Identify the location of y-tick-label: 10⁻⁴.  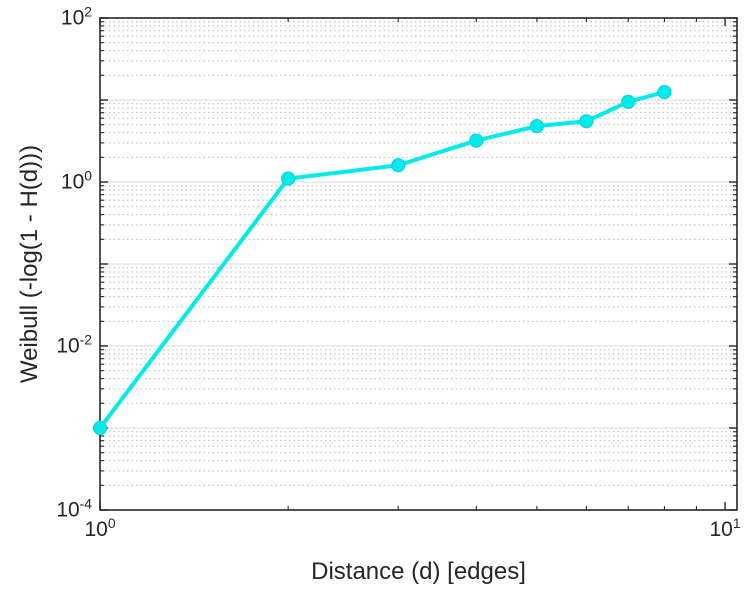
(74, 508).